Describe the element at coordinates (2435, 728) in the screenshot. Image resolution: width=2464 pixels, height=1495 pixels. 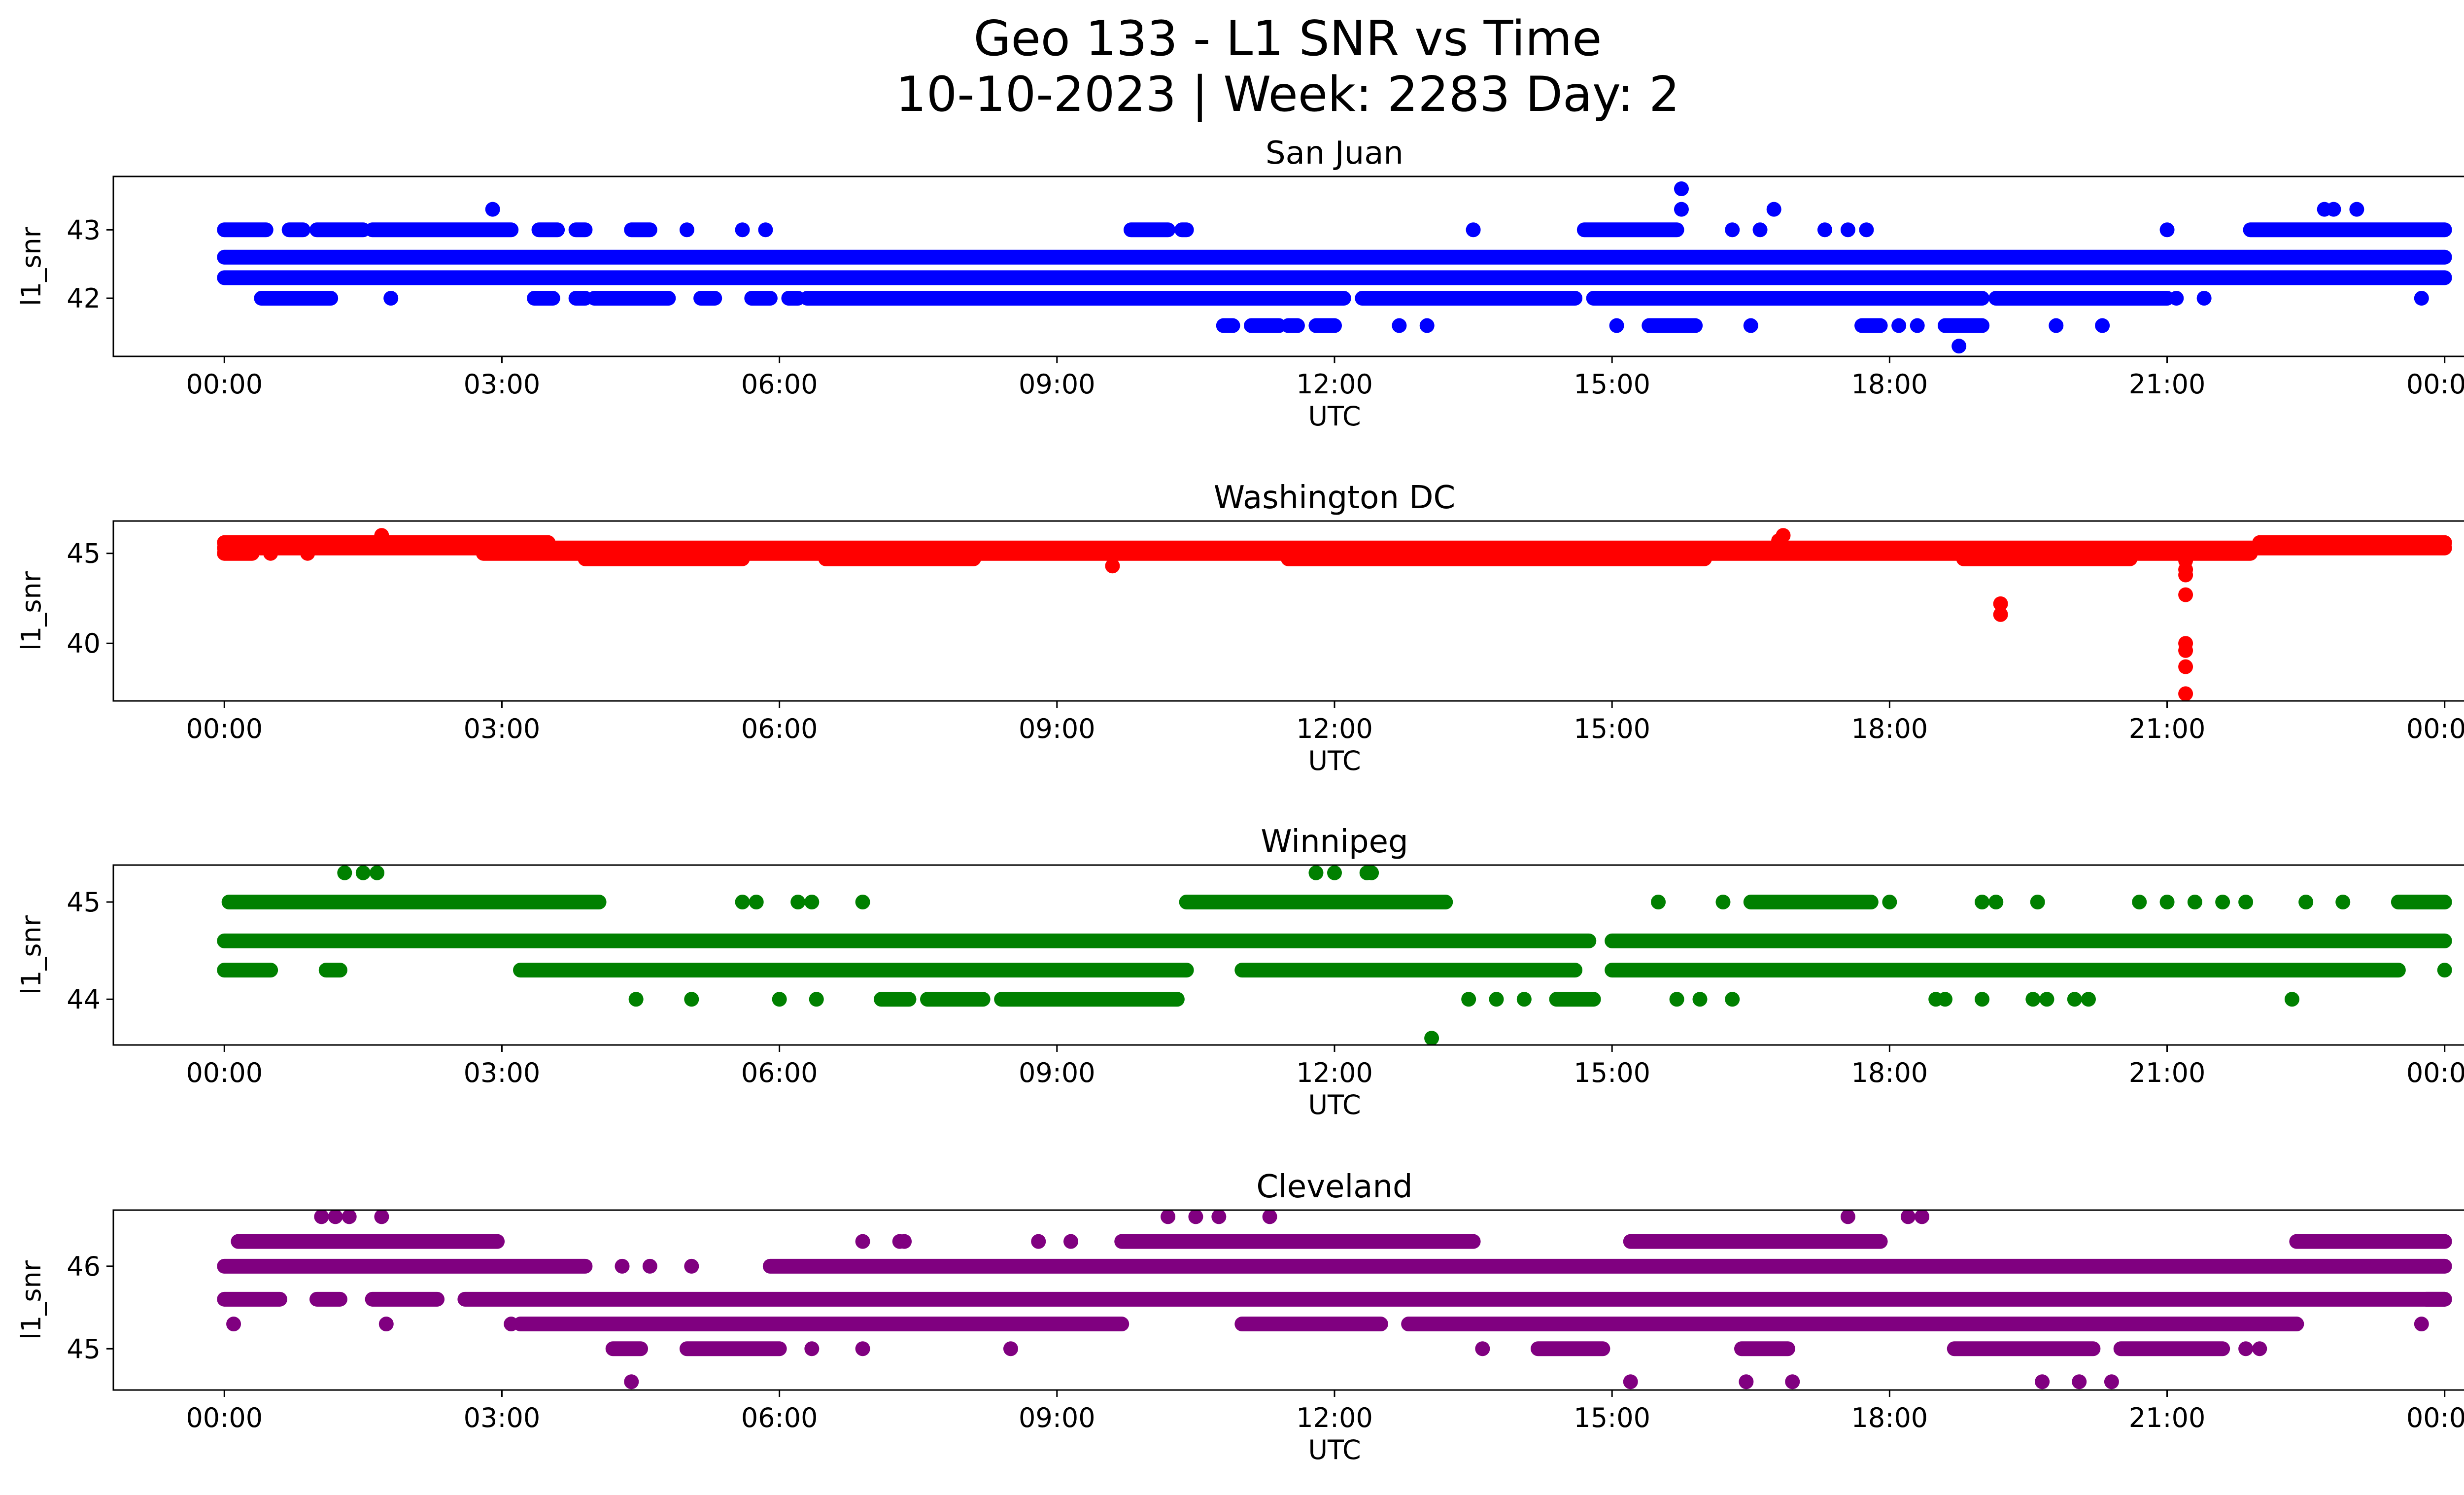
I see `x-tick-label: 00:00` at that location.